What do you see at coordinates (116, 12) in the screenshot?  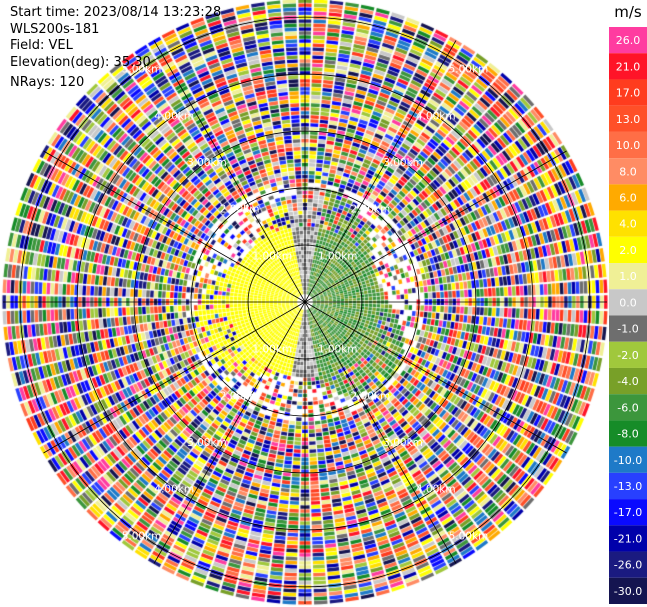 I see `start-time-text: Start time: 2023/08/14 13:23:28` at bounding box center [116, 12].